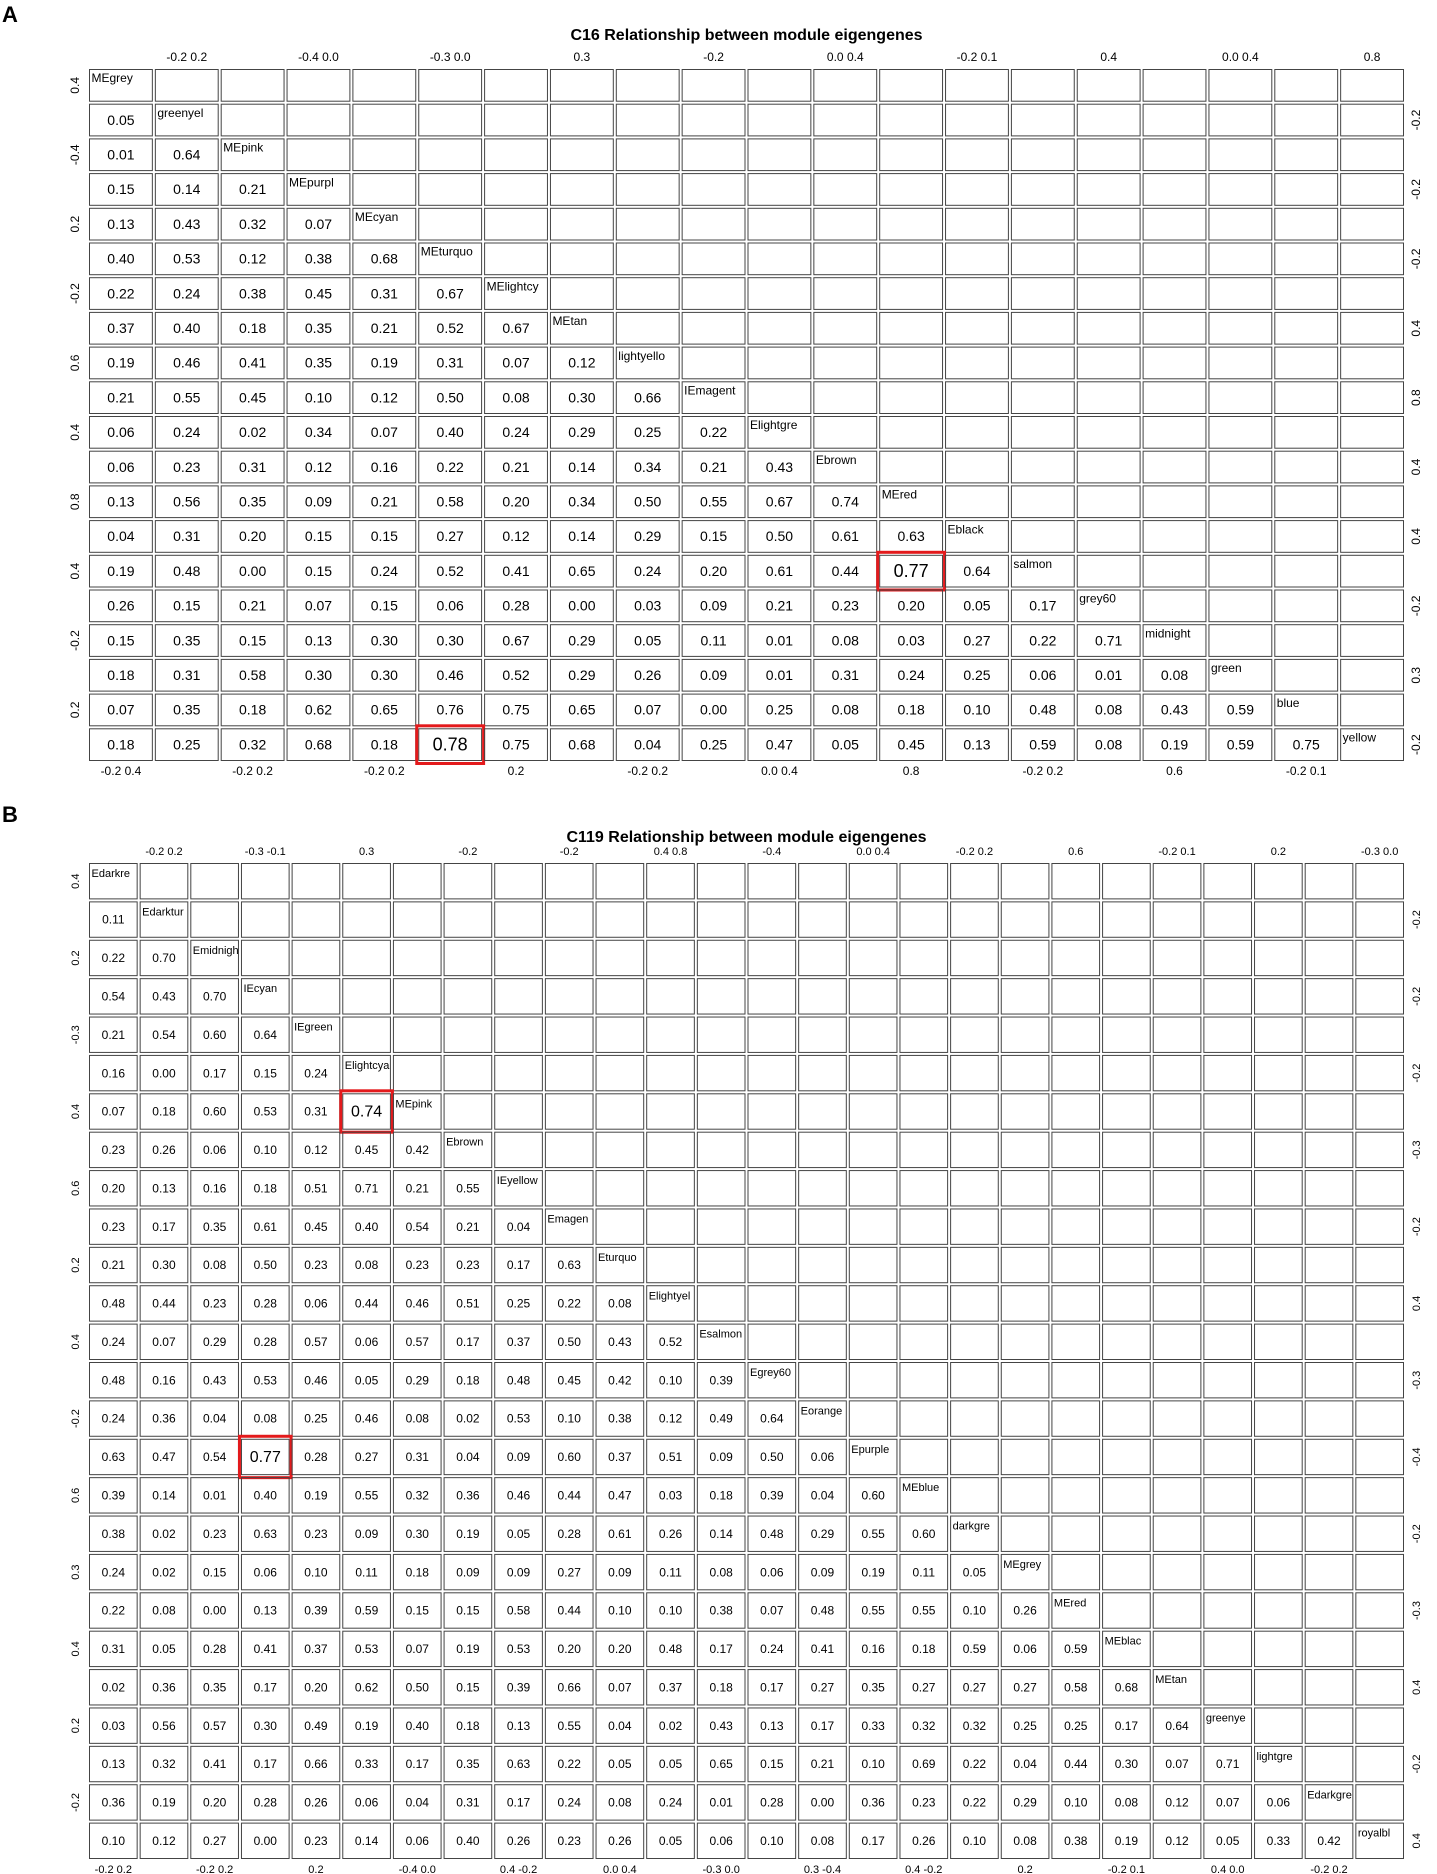 The width and height of the screenshot is (1437, 1874). Describe the element at coordinates (468, 1803) in the screenshot. I see `correlation: 0.31` at that location.